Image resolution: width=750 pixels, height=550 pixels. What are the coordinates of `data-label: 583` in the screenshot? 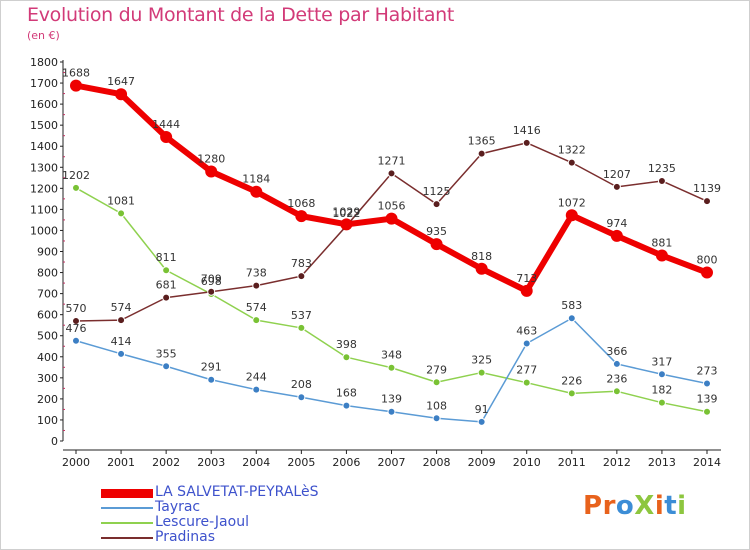 It's located at (571, 305).